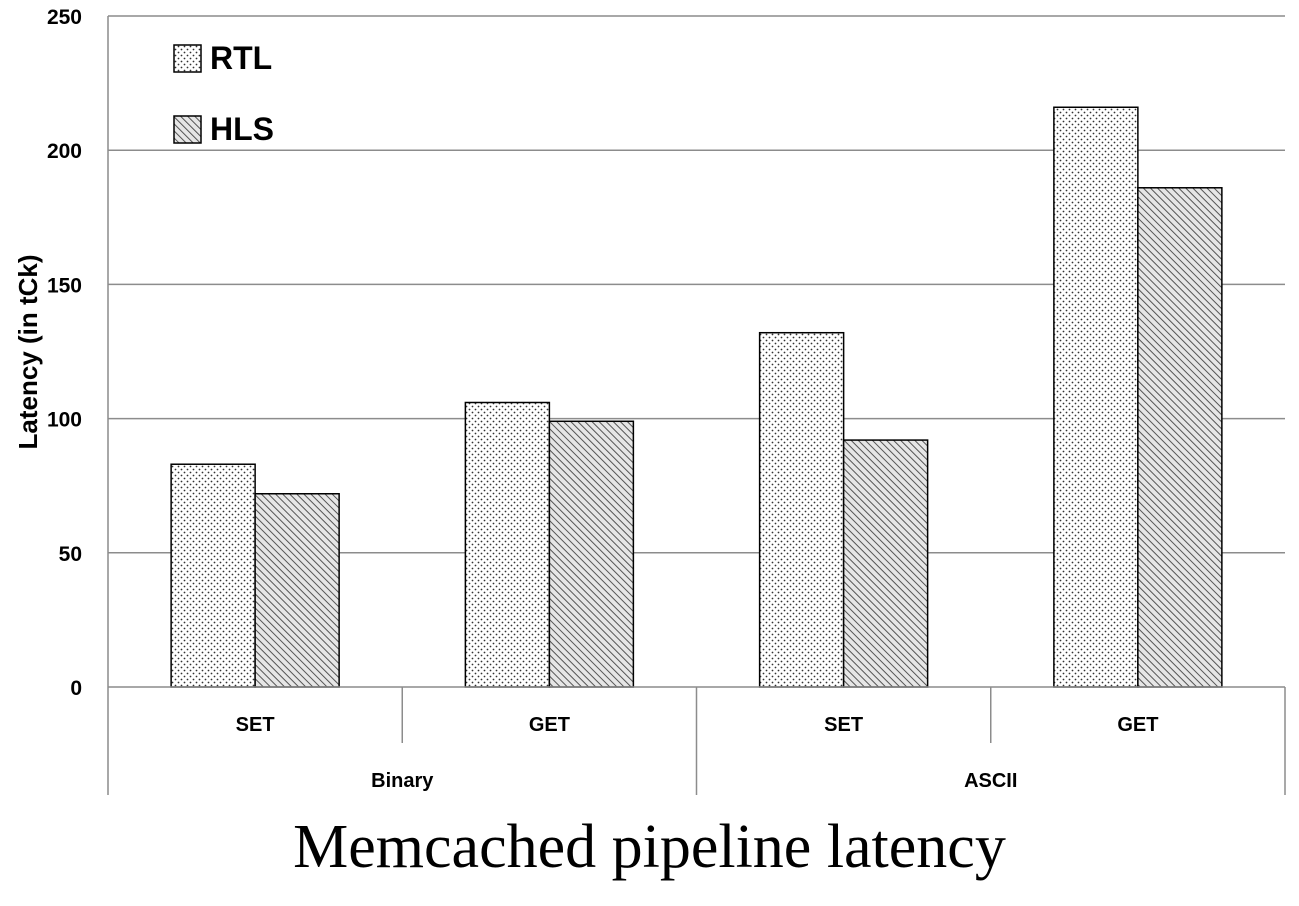 This screenshot has height=906, width=1299. What do you see at coordinates (70, 554) in the screenshot?
I see `y-tick-label: 50` at bounding box center [70, 554].